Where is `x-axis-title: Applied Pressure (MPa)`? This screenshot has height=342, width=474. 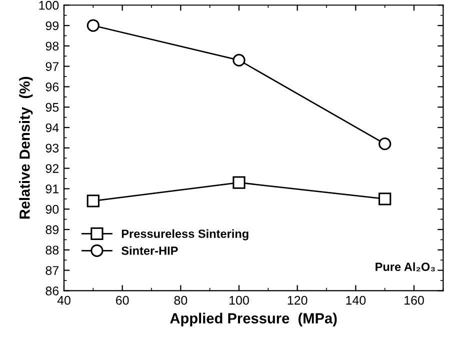 x-axis-title: Applied Pressure (MPa) is located at coordinates (253, 319).